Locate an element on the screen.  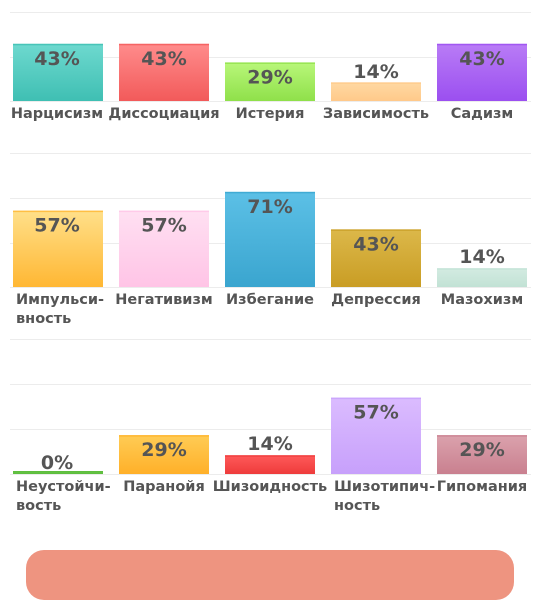
bar-value-label: 71% is located at coordinates (269, 207).